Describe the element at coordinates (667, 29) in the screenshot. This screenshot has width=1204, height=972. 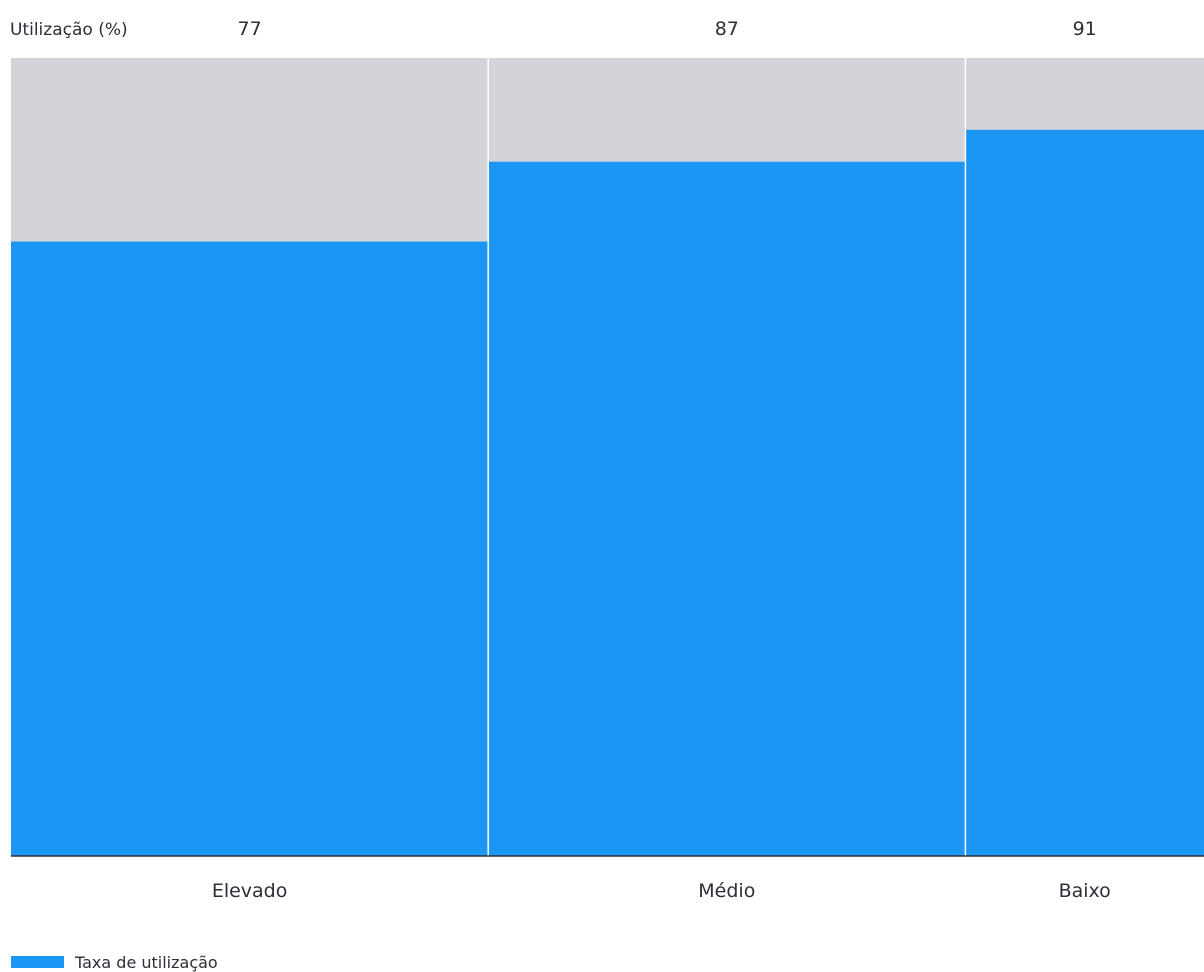
I see `value-labels-group: 77 87 91` at that location.